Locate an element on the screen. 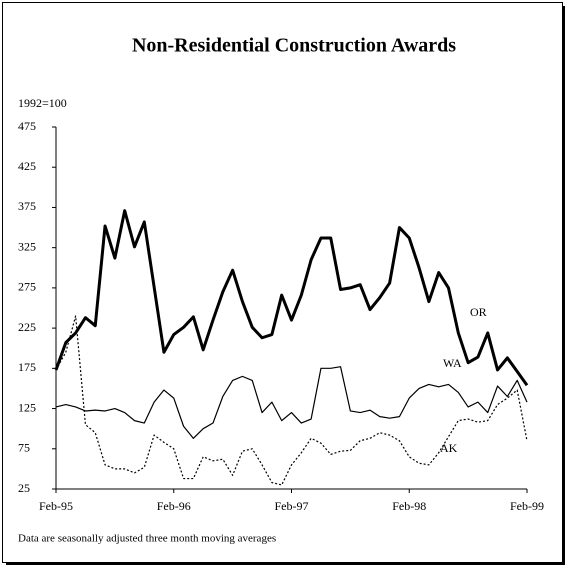 This screenshot has width=568, height=567. series-label: OR is located at coordinates (478, 312).